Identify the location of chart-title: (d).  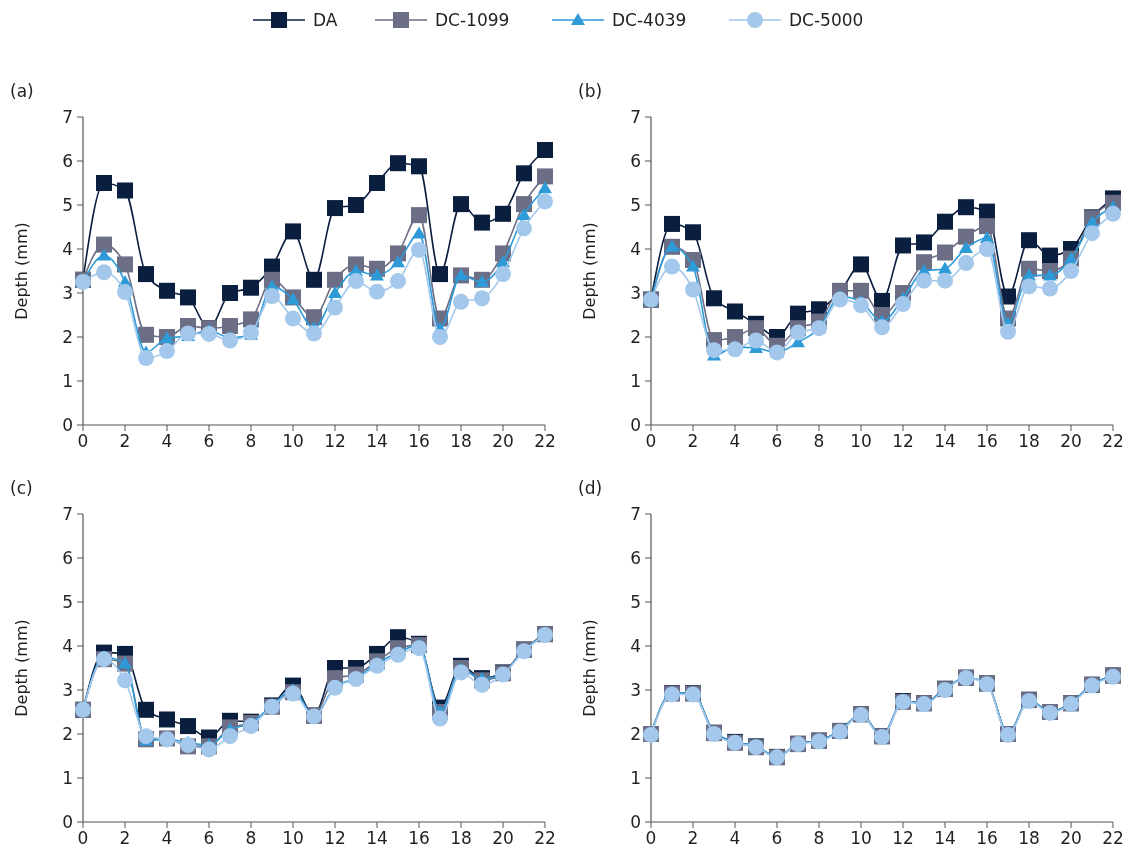
(590, 488).